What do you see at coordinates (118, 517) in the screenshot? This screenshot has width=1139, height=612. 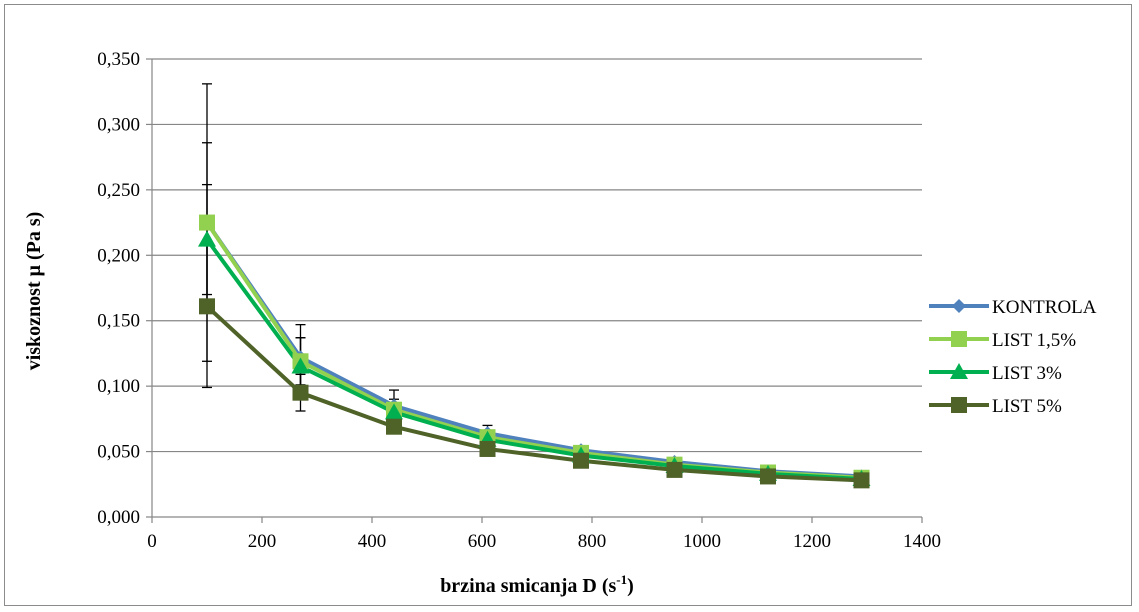 I see `y-tick-label: 0,000` at bounding box center [118, 517].